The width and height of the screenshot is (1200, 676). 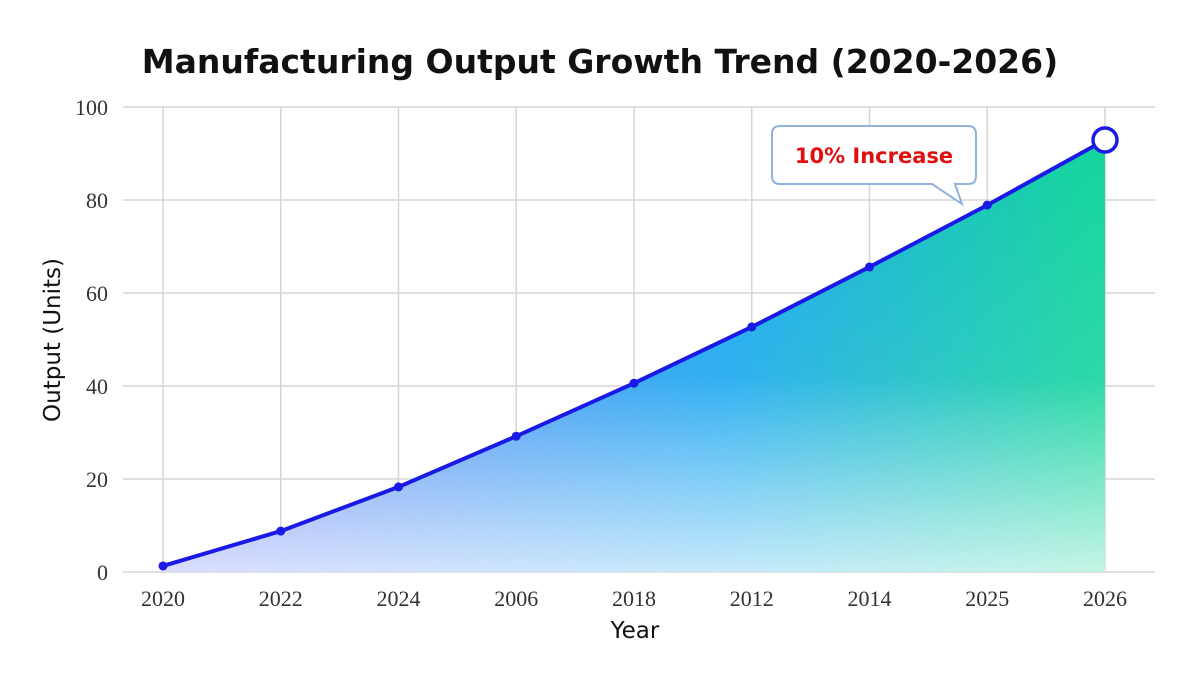 I want to click on x-tick-label: 2006, so click(x=516, y=598).